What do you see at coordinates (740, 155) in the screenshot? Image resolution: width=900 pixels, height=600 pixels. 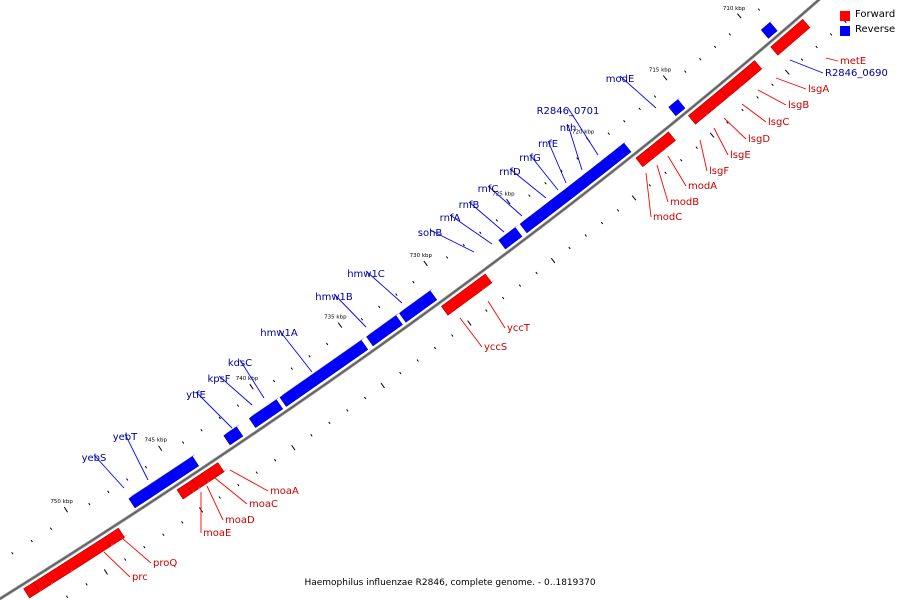 I see `gene-label-lsgE: lsgE` at bounding box center [740, 155].